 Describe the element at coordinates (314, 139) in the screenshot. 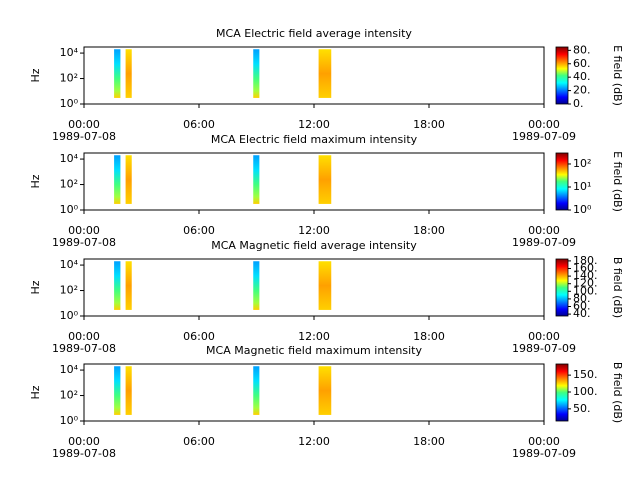

I see `panel-title: MCA Electric field maximum intensity` at that location.